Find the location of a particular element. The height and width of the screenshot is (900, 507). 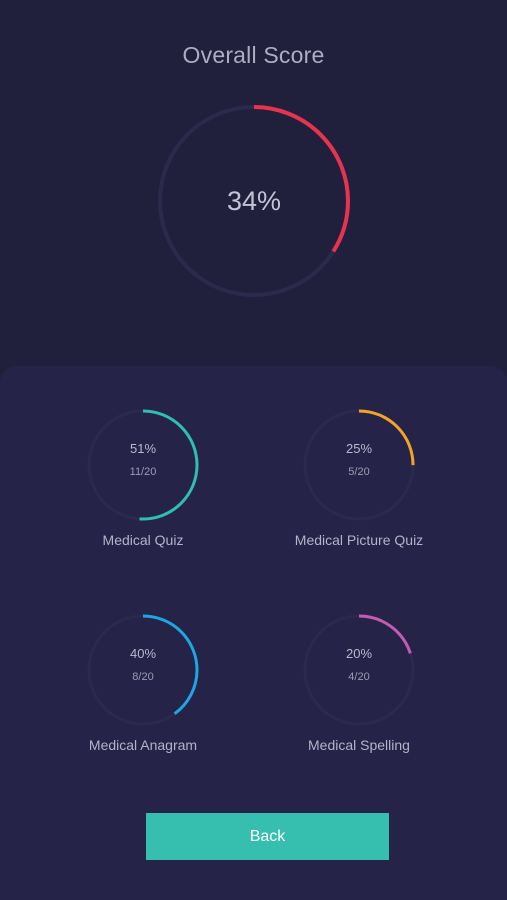

overall-ring-progress is located at coordinates (254, 201).